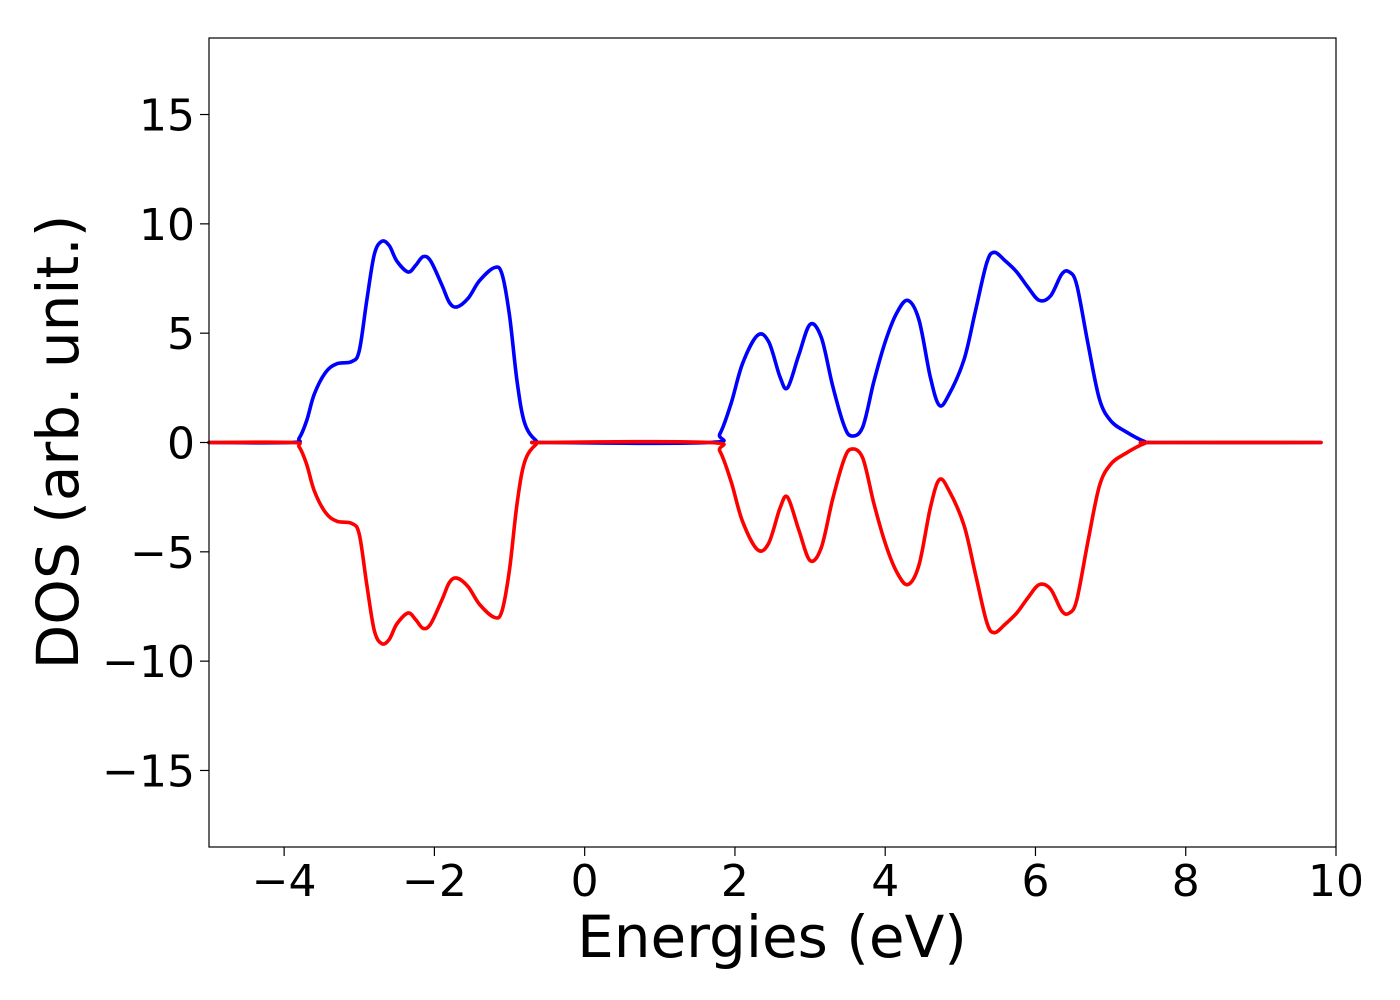 The height and width of the screenshot is (1000, 1400). Describe the element at coordinates (148, 771) in the screenshot. I see `y-tick-label: −15` at that location.